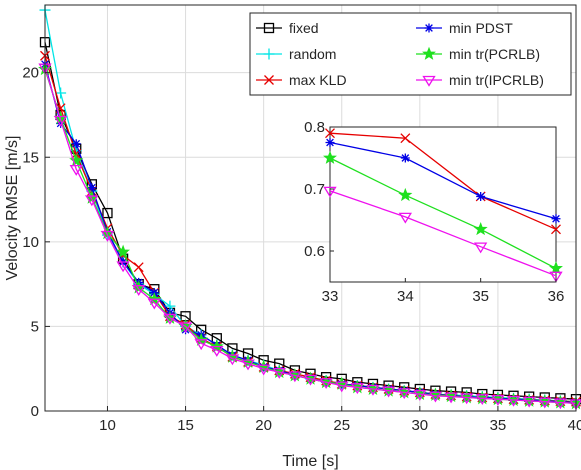  What do you see at coordinates (310, 461) in the screenshot?
I see `x-axis-label: Time [s]` at bounding box center [310, 461].